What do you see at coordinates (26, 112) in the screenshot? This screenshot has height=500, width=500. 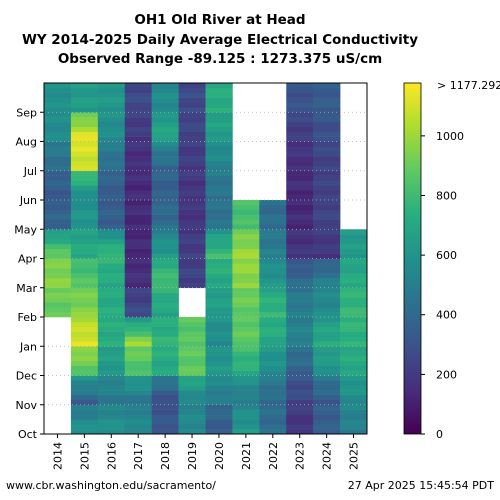 I see `y-tick-label: Sep` at bounding box center [26, 112].